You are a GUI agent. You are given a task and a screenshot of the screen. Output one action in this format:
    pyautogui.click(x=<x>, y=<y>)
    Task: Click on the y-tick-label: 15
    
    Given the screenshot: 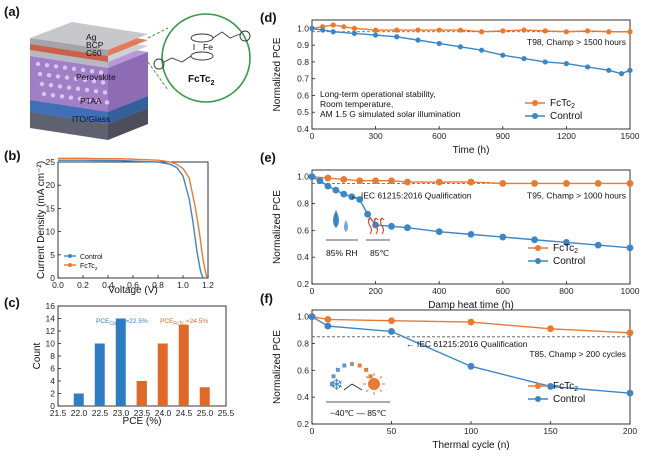 What is the action you would take?
    pyautogui.click(x=51, y=208)
    